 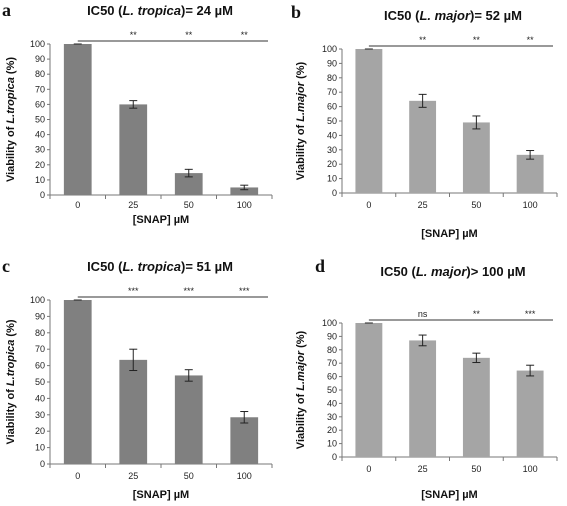 What do you see at coordinates (11, 363) in the screenshot?
I see `y-axis-title-italic: L.tropica` at bounding box center [11, 363].